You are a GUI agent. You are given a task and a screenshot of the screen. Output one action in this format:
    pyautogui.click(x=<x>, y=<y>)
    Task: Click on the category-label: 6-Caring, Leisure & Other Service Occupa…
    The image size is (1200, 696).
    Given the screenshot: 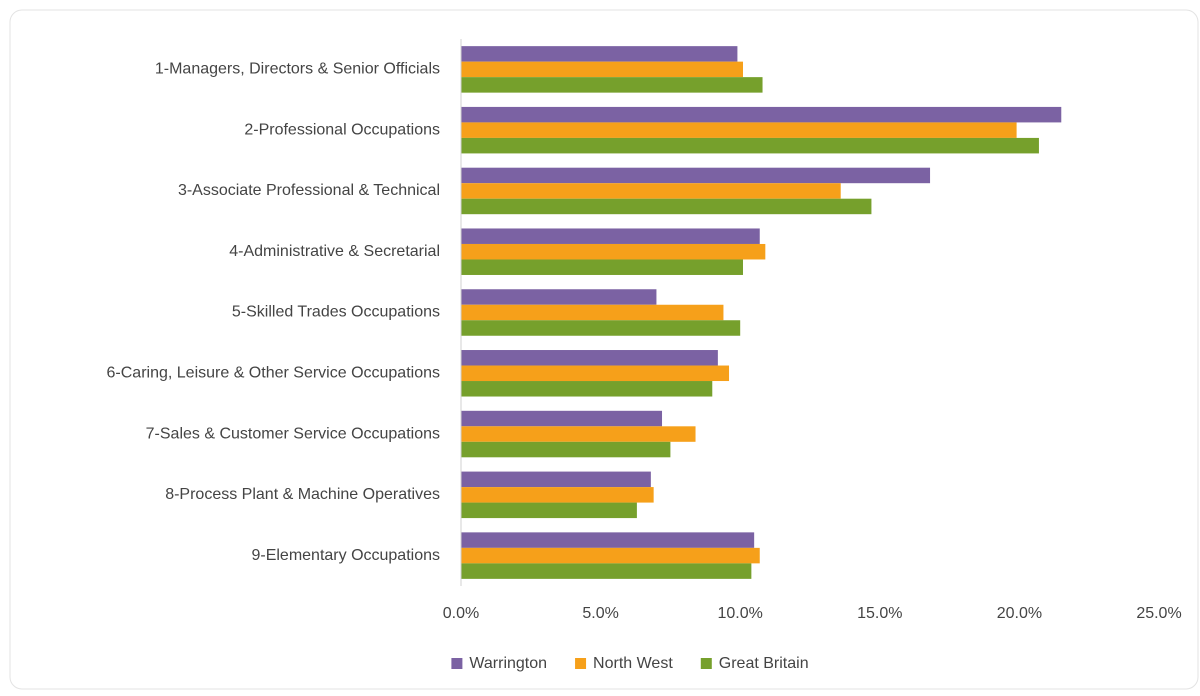 What is the action you would take?
    pyautogui.click(x=273, y=372)
    